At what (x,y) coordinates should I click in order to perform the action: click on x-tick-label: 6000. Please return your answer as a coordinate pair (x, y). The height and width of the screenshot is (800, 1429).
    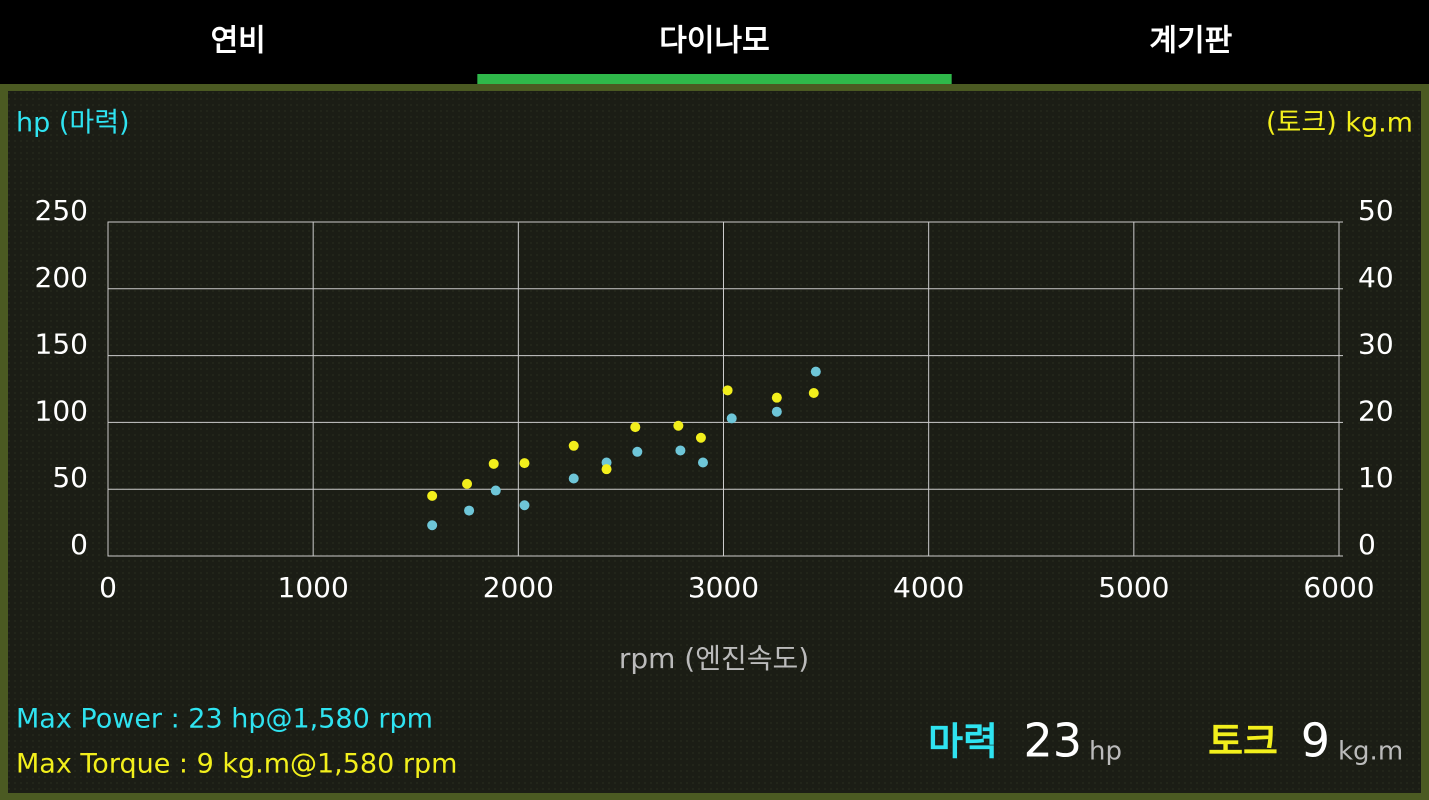
    Looking at the image, I should click on (1338, 587).